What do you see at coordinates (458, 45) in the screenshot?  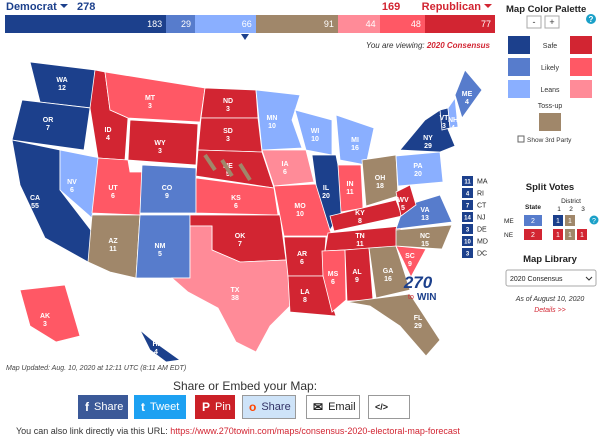 I see `viewing-name: 2020 Consensus` at bounding box center [458, 45].